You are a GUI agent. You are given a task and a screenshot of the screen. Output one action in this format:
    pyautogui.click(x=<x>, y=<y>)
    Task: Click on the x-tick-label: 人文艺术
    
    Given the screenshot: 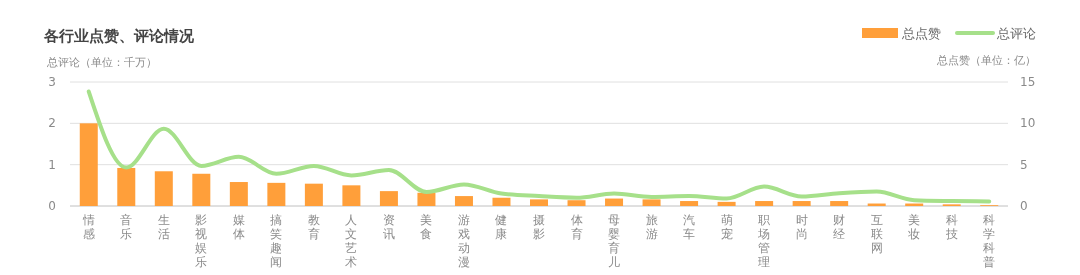 What is the action you would take?
    pyautogui.click(x=351, y=241)
    